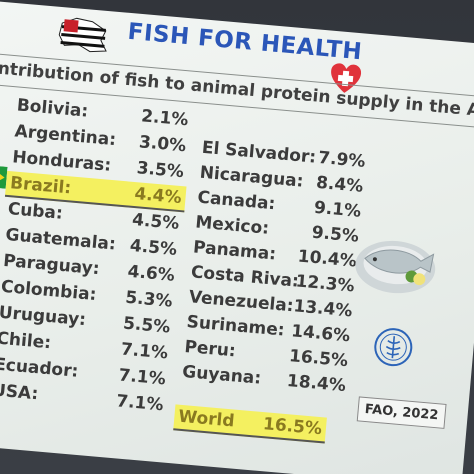 The width and height of the screenshot is (474, 474). What do you see at coordinates (26, 341) in the screenshot?
I see `country-name: Chile:` at bounding box center [26, 341].